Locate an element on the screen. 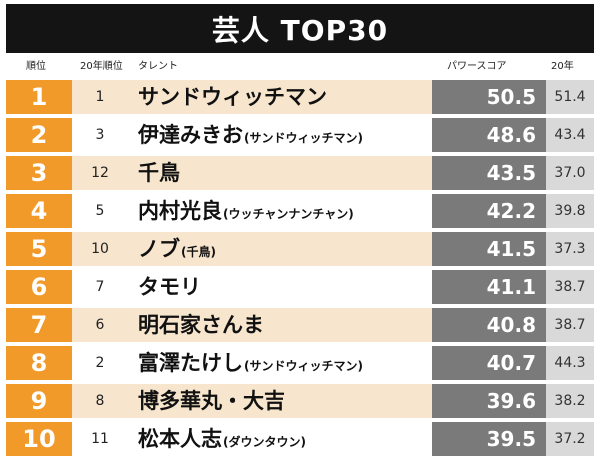 The width and height of the screenshot is (600, 466). talent-cell: 松本人志 (ダウンタウン) is located at coordinates (284, 439).